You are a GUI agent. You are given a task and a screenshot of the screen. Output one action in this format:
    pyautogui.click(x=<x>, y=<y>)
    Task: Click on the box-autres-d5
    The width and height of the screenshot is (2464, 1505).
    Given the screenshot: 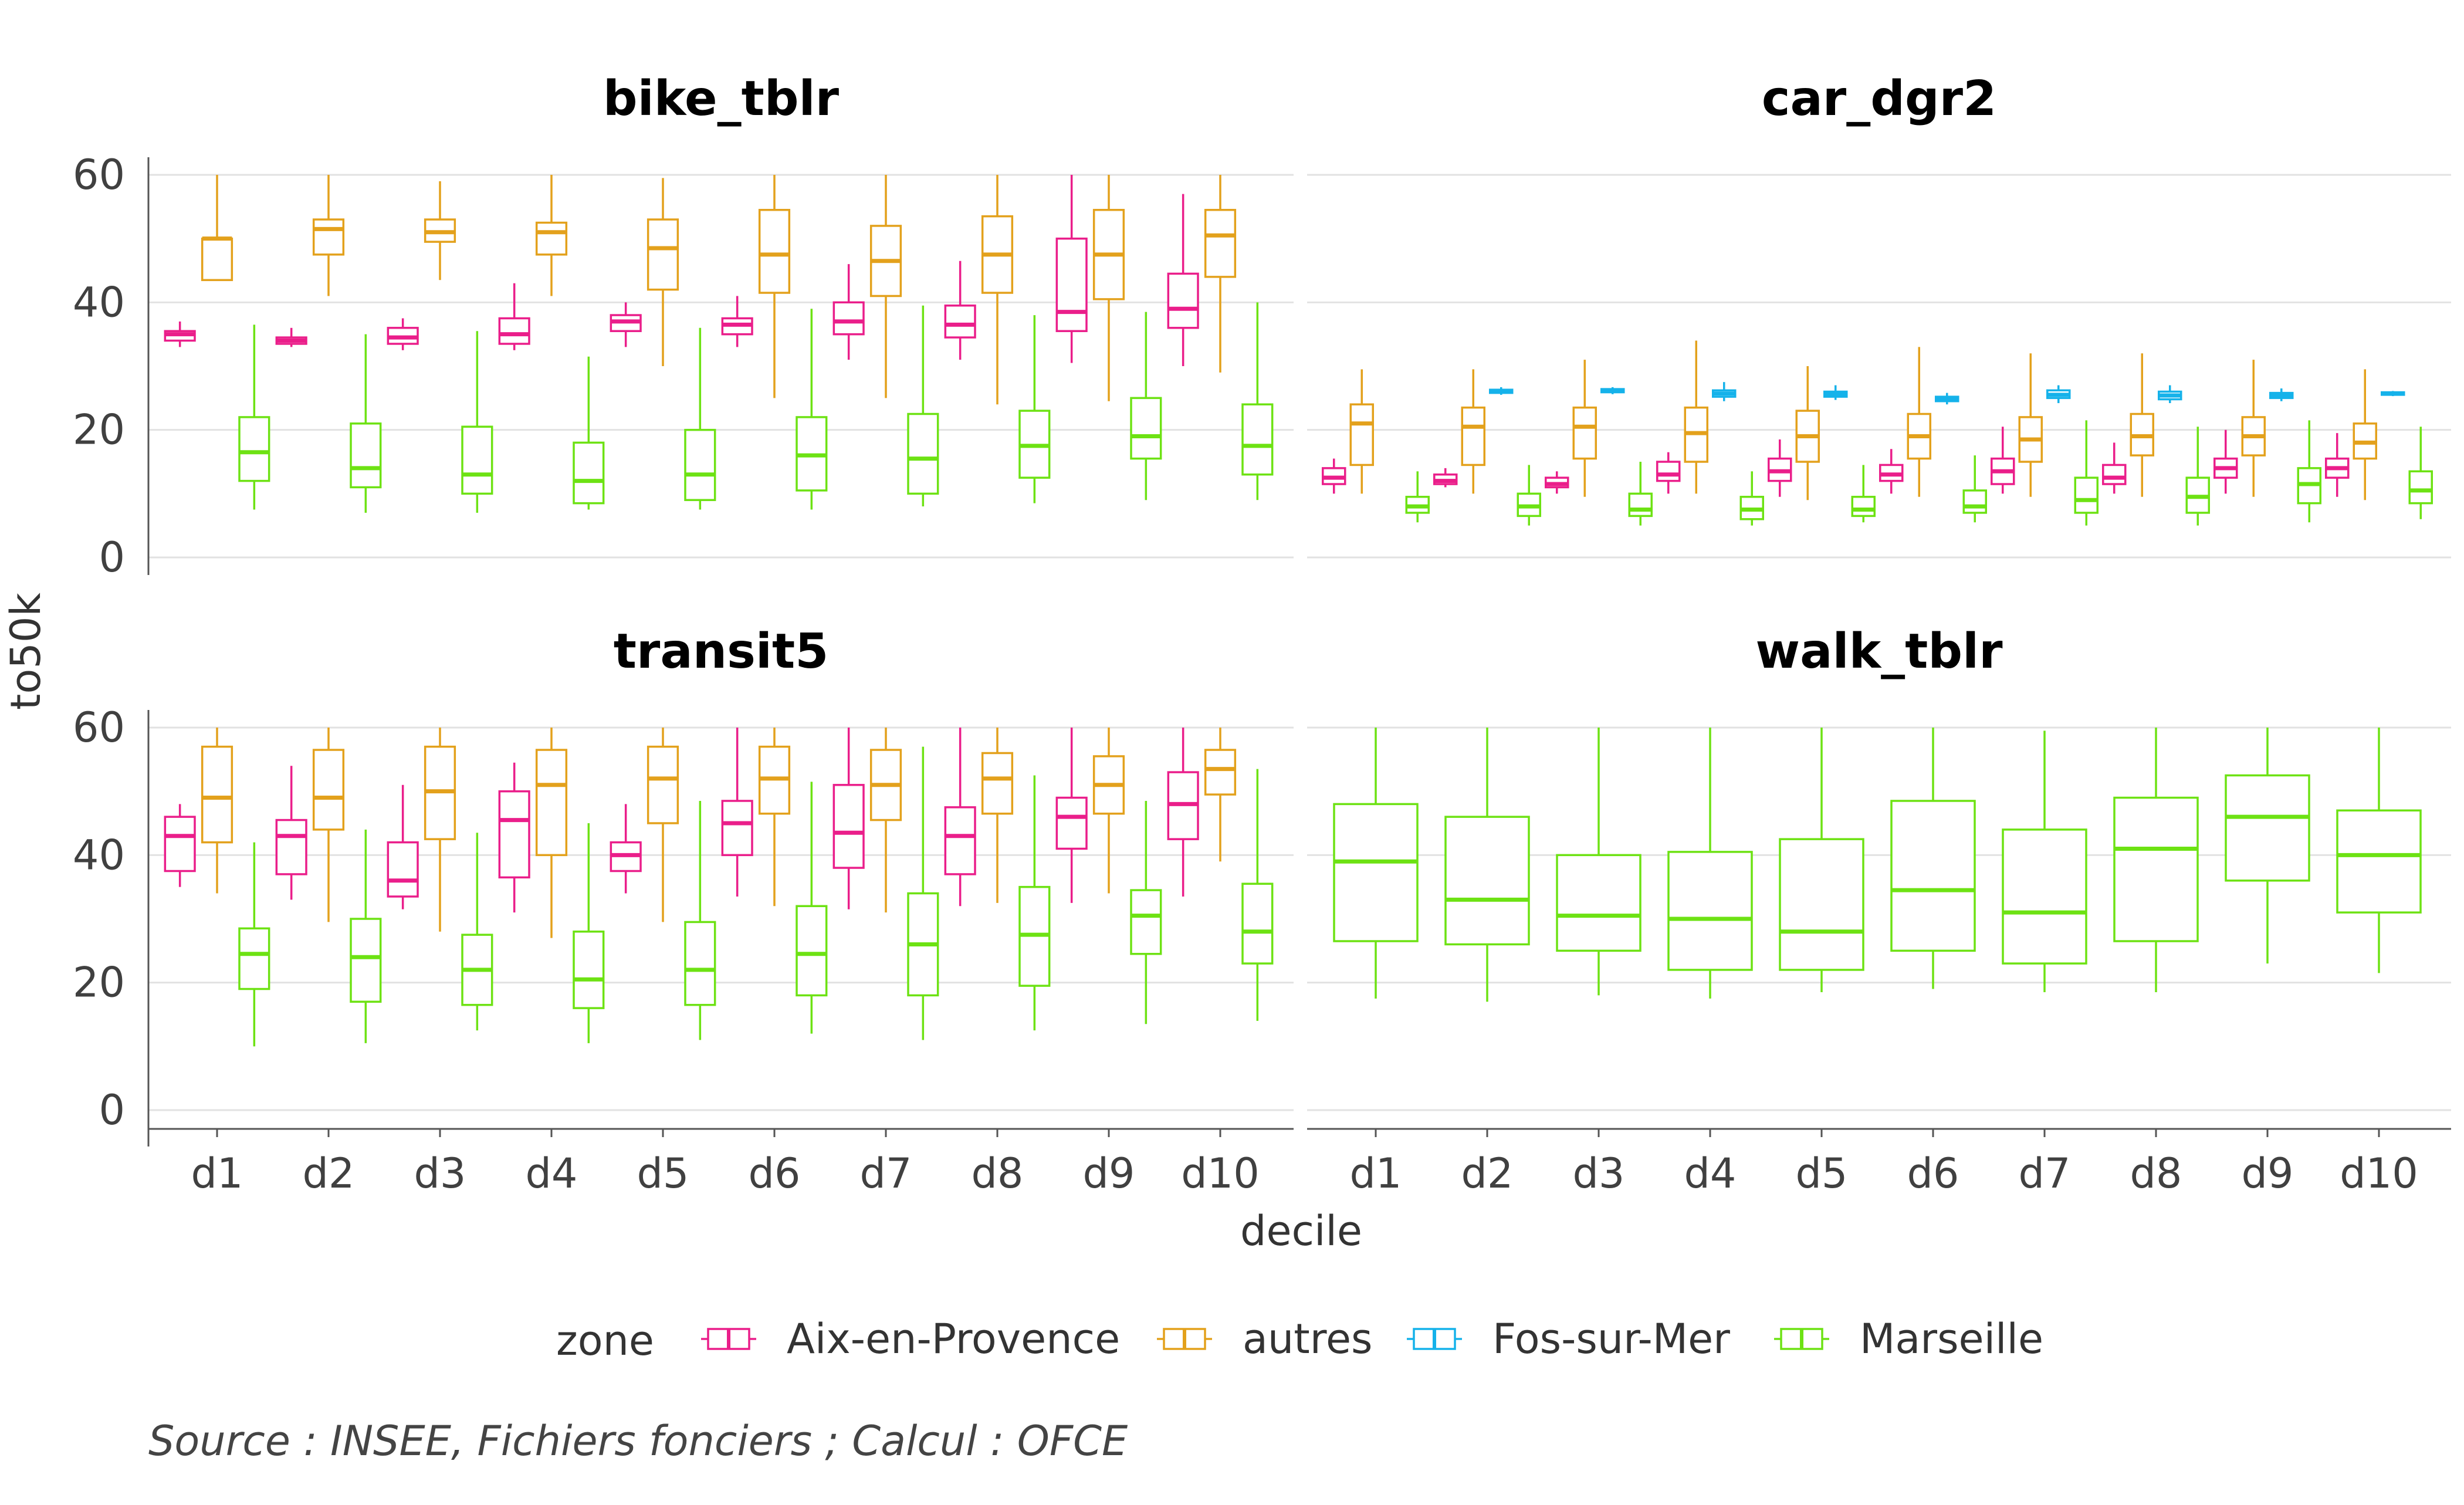 What is the action you would take?
    pyautogui.click(x=1807, y=433)
    